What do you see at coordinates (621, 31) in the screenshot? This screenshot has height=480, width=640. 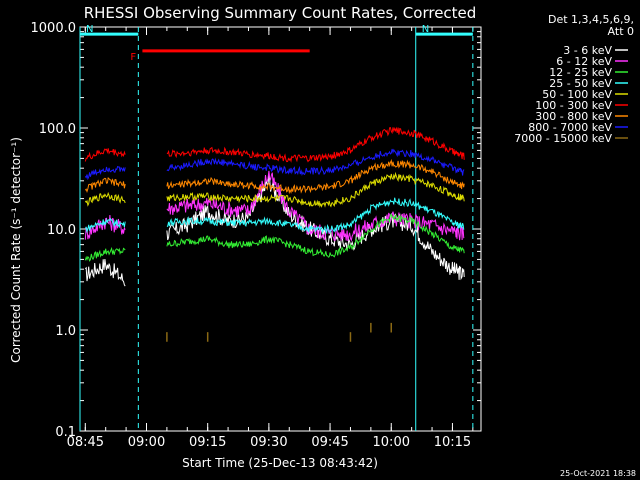 I see `legend-header-line-2: Att 0` at bounding box center [621, 31].